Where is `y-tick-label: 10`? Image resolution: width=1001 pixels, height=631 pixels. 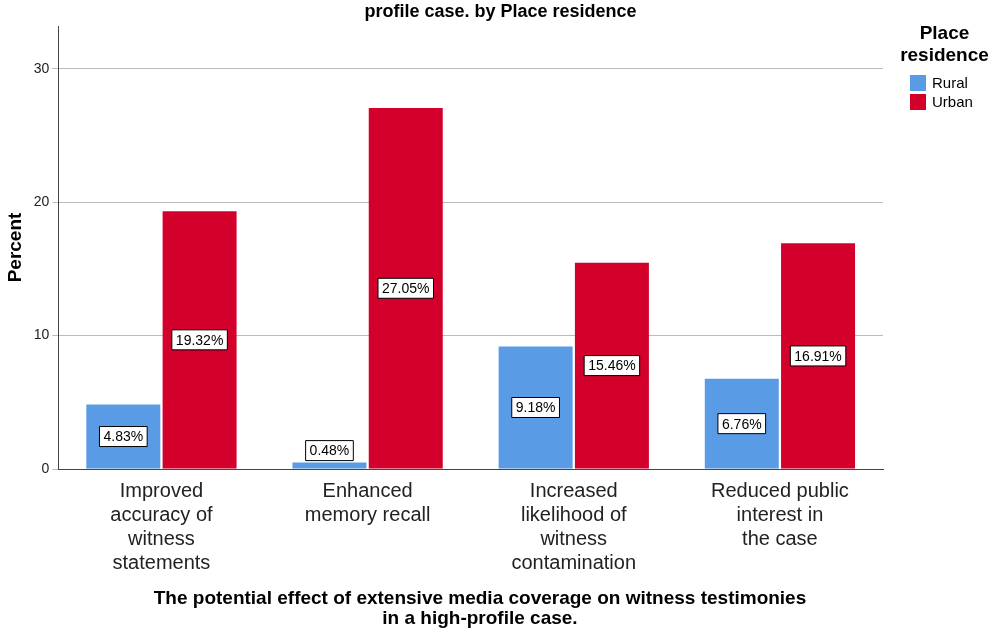 y-tick-label: 10 is located at coordinates (41, 334).